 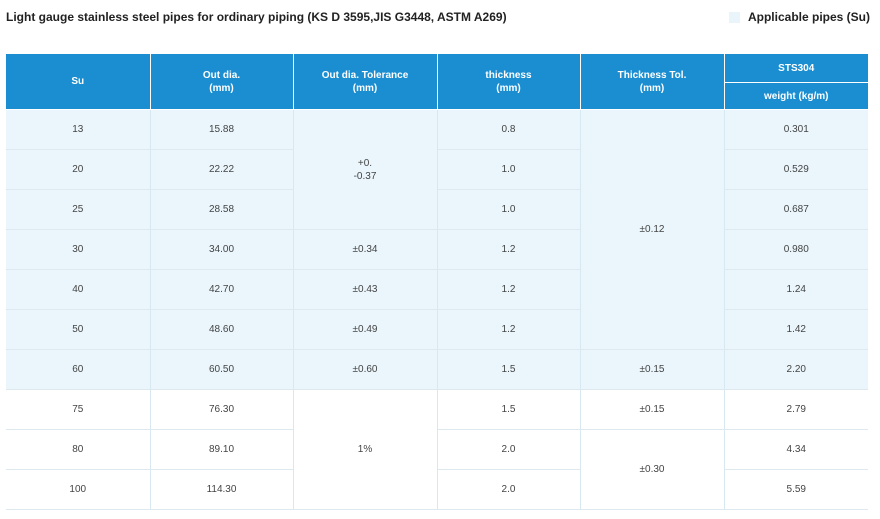 What do you see at coordinates (796, 289) in the screenshot?
I see `cell-weight: 1.24` at bounding box center [796, 289].